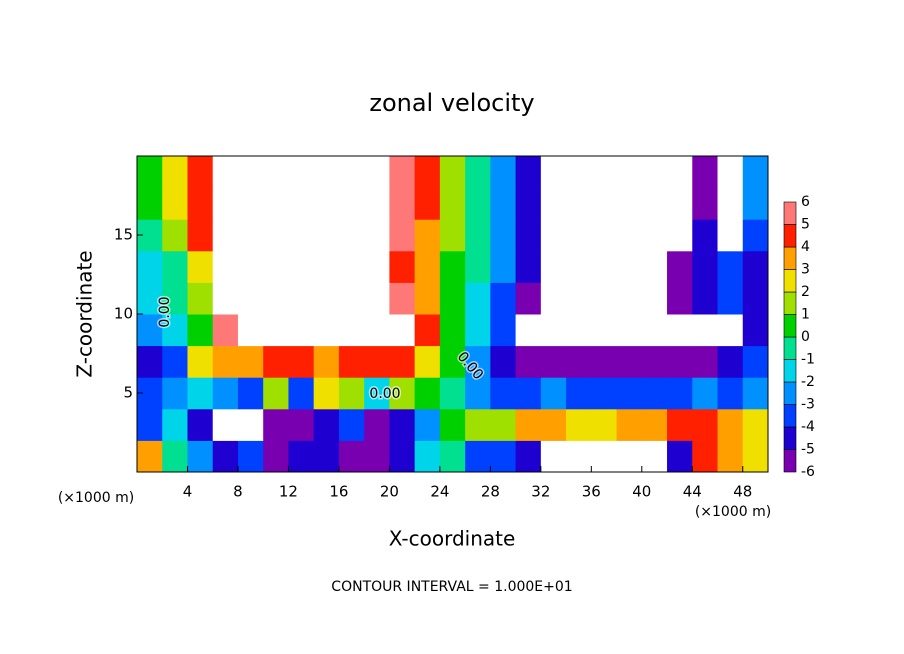  What do you see at coordinates (805, 225) in the screenshot?
I see `colorbar-label: 5` at bounding box center [805, 225].